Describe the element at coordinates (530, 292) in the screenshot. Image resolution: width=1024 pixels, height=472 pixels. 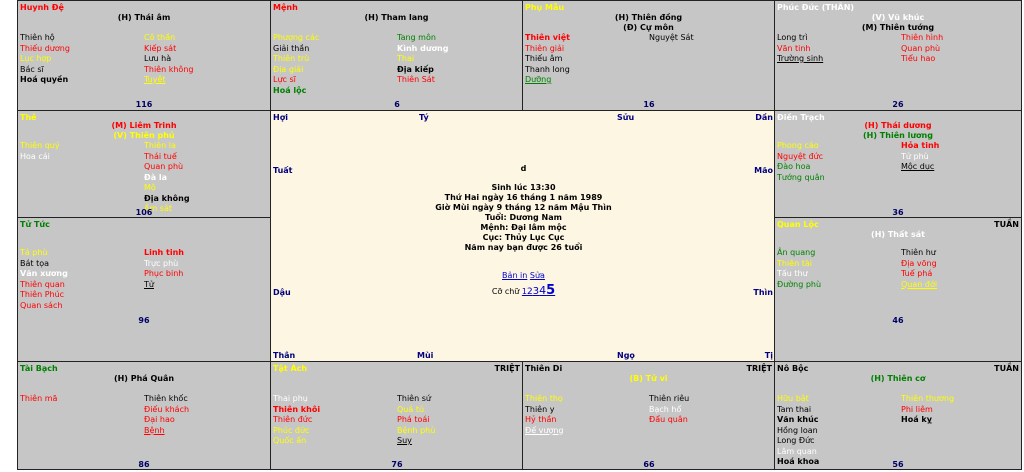
I see `font-size-2: 2` at that location.